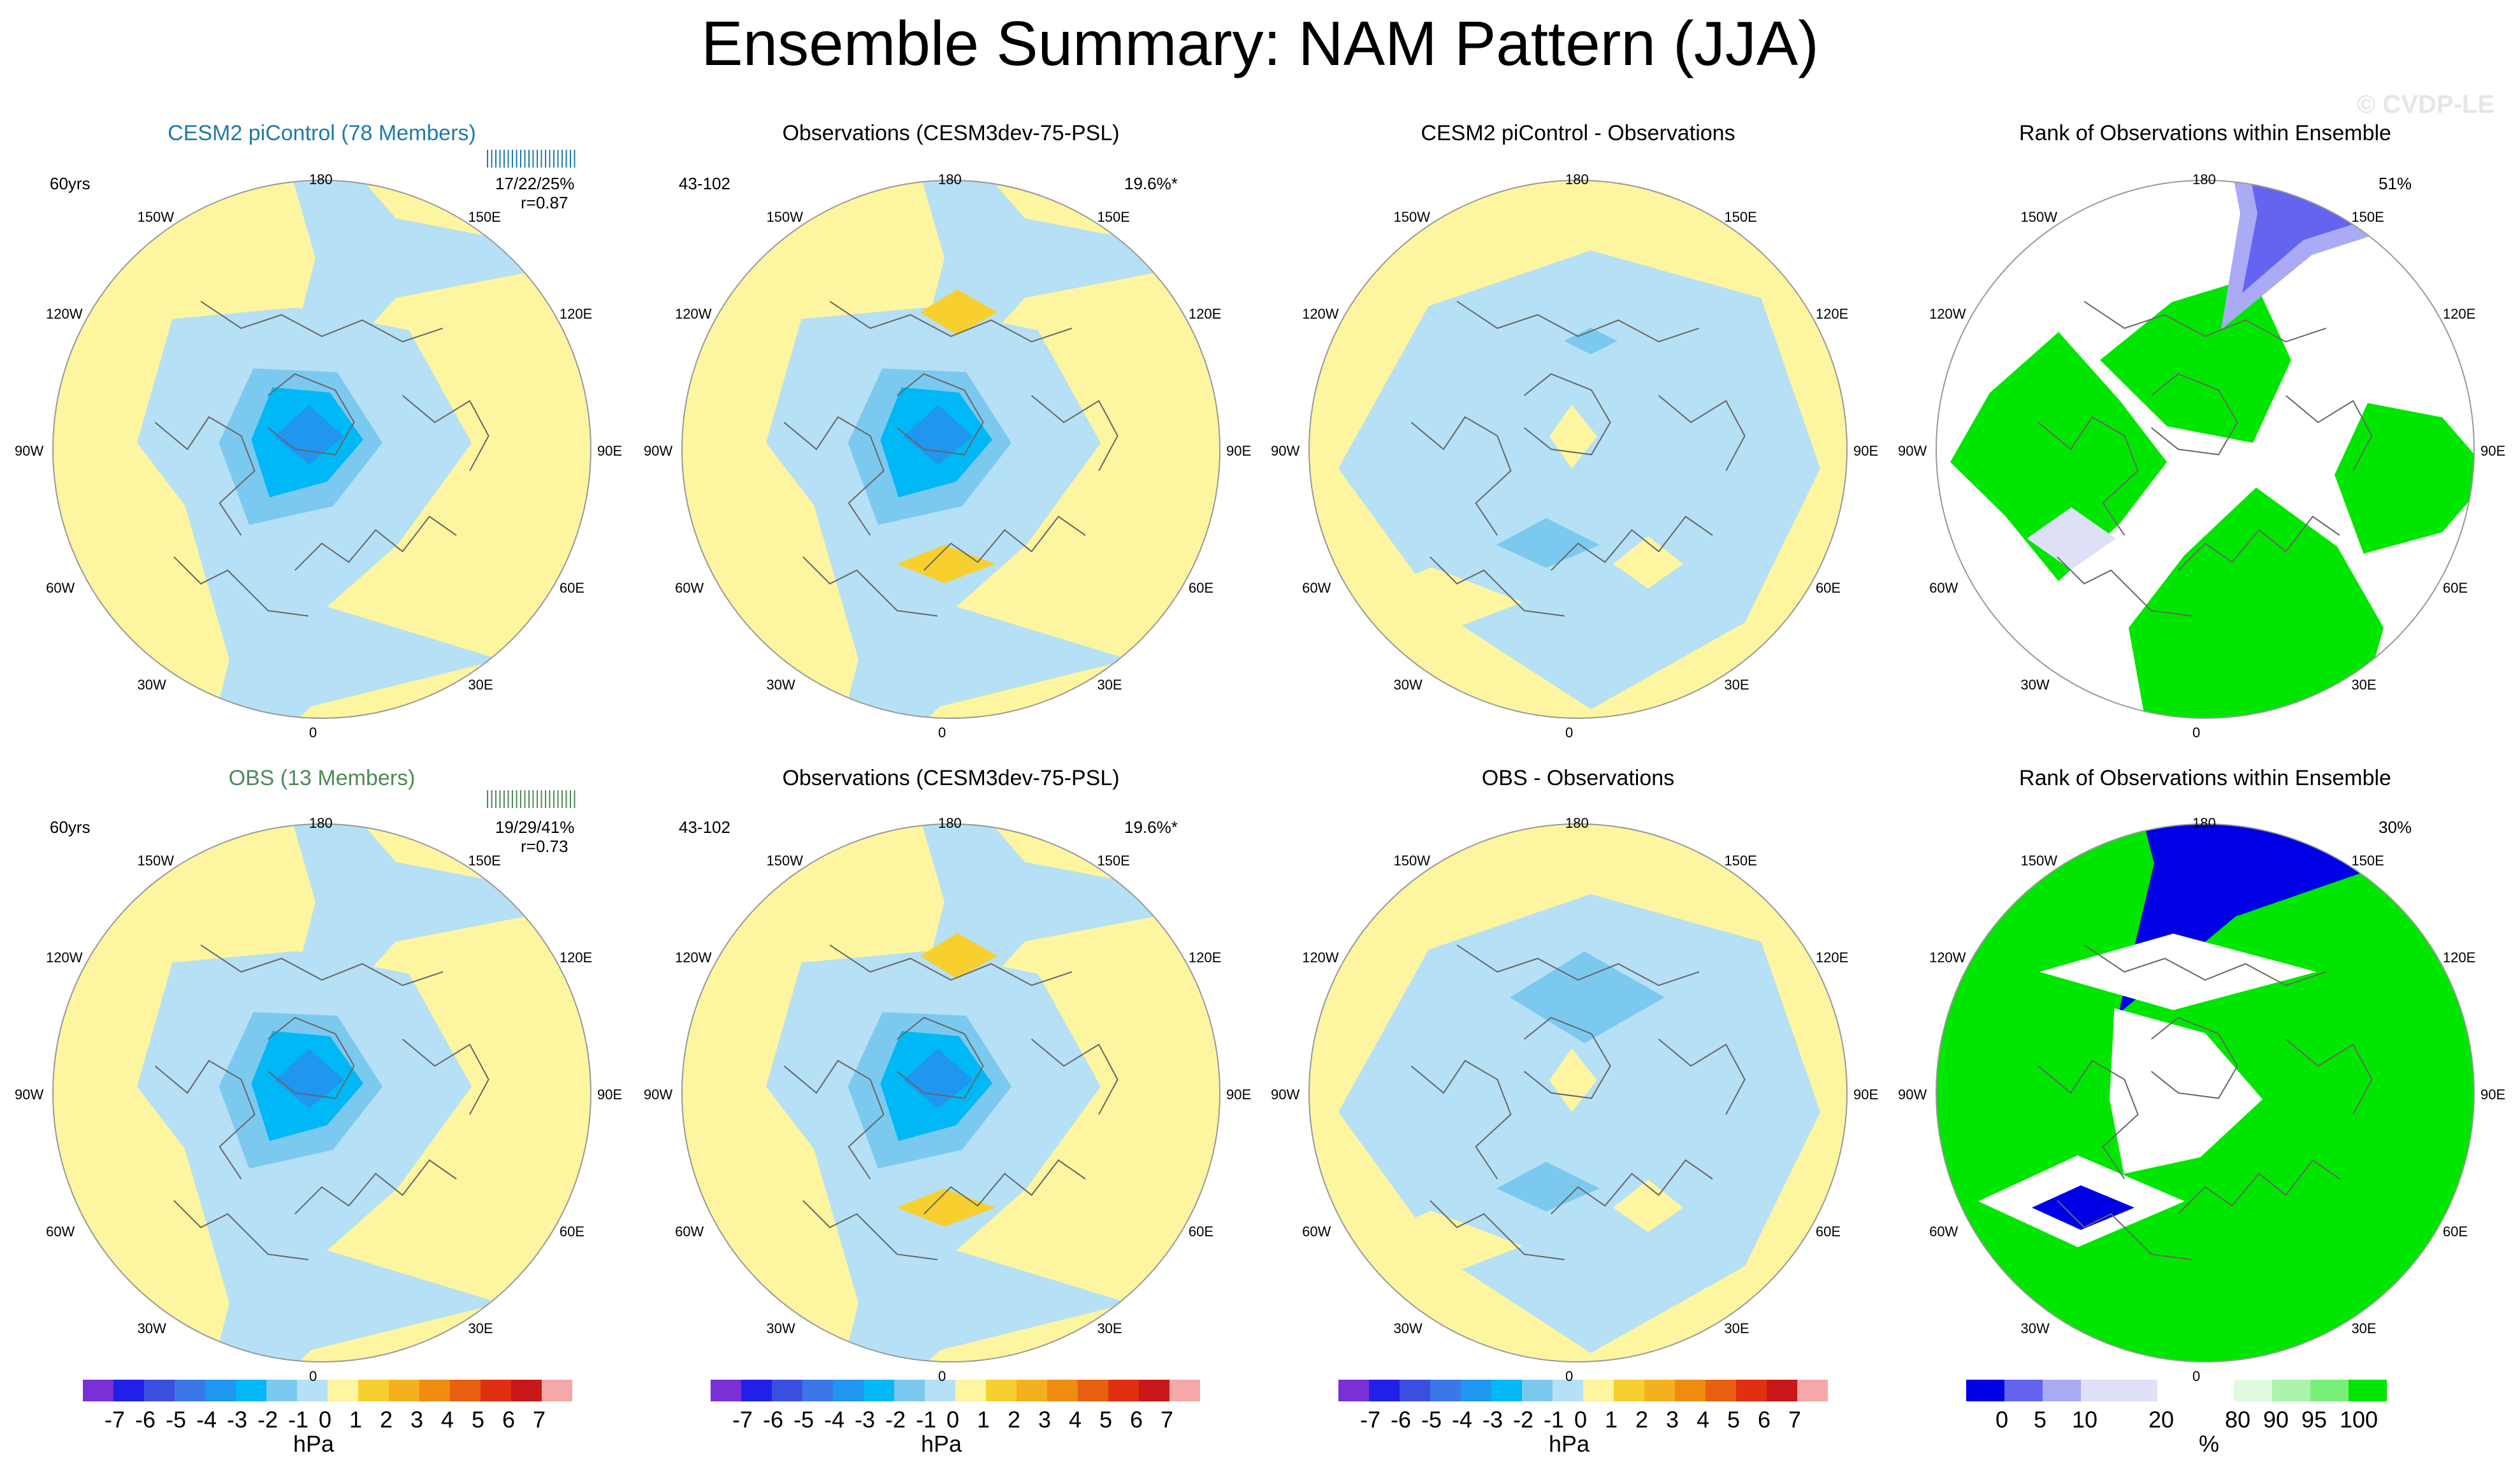 This screenshot has width=2520, height=1467. I want to click on positive-region, so click(1435, 1246).